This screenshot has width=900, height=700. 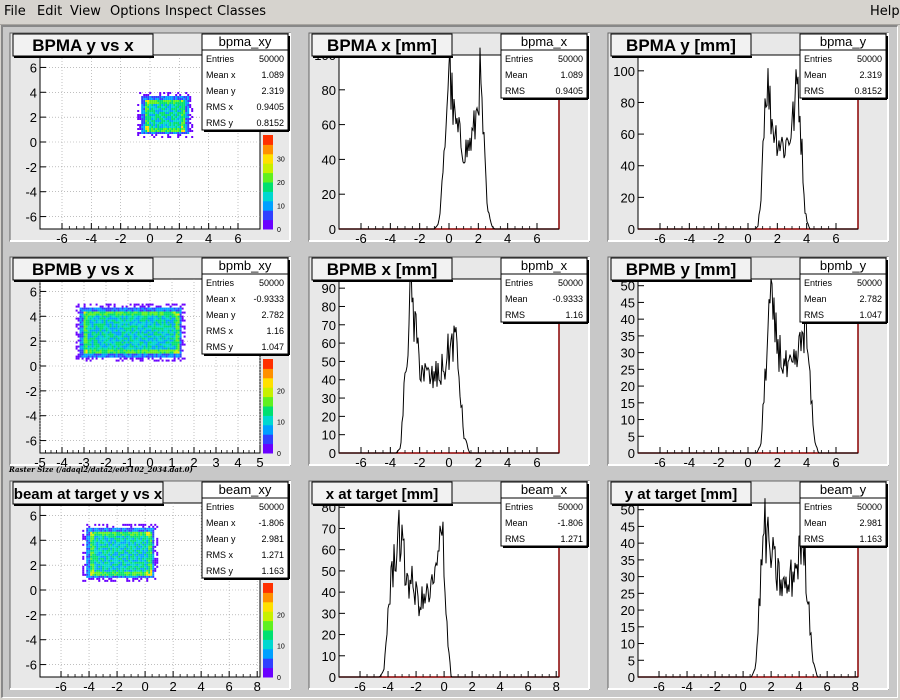 I want to click on menu-inspect: Inspect, so click(x=189, y=11).